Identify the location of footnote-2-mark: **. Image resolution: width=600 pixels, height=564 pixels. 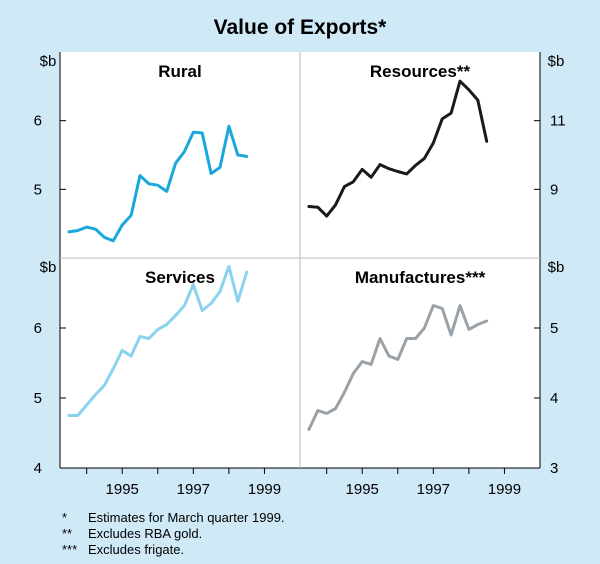
(67, 533).